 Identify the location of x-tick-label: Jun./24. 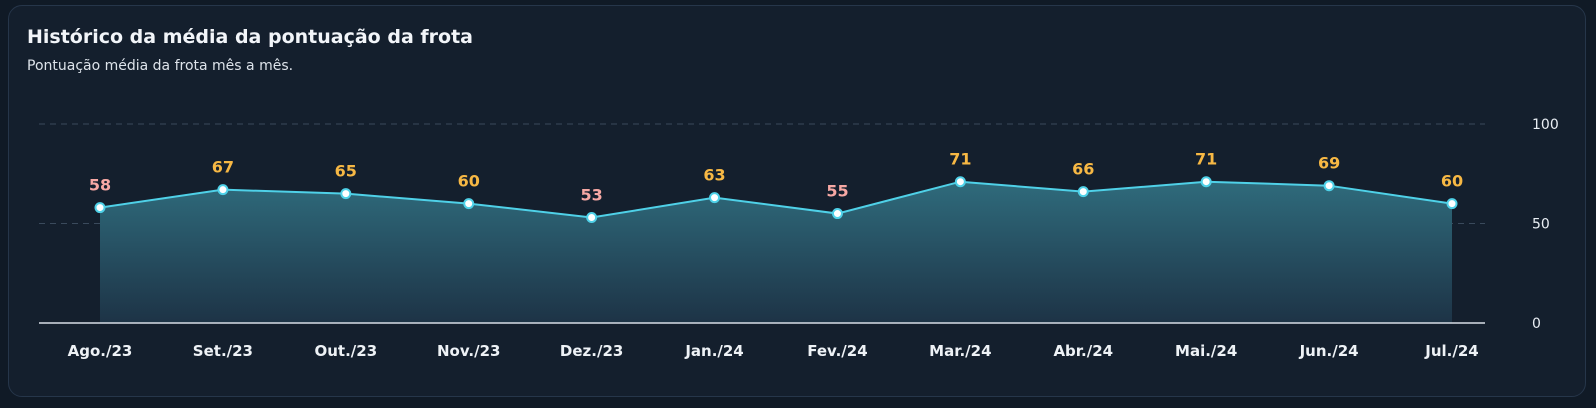
(1329, 351).